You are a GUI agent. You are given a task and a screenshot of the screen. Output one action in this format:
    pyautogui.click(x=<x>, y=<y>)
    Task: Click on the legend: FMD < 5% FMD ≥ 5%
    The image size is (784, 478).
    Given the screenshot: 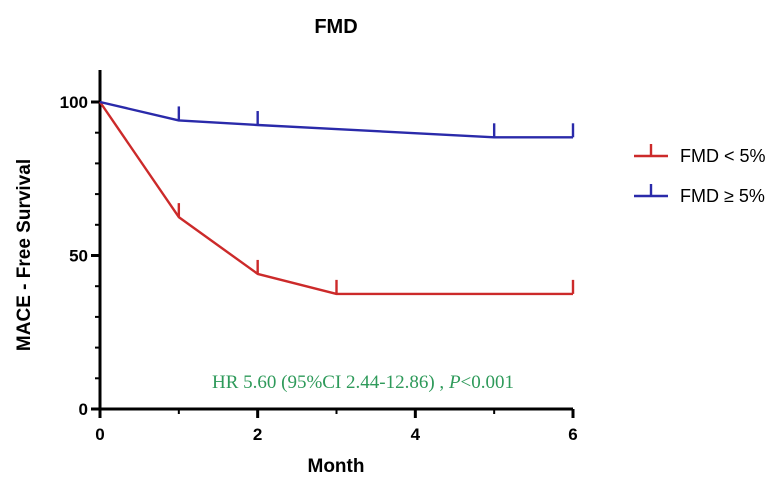 What is the action you would take?
    pyautogui.click(x=700, y=175)
    